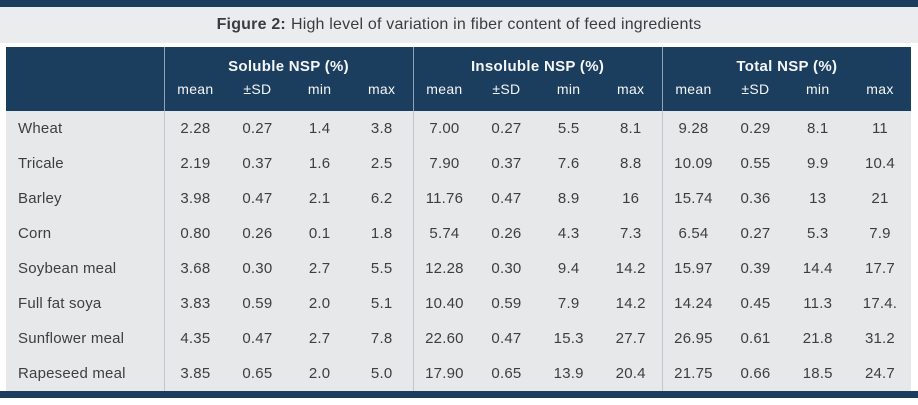 This screenshot has height=405, width=918. I want to click on data-cell: 3.85, so click(195, 373).